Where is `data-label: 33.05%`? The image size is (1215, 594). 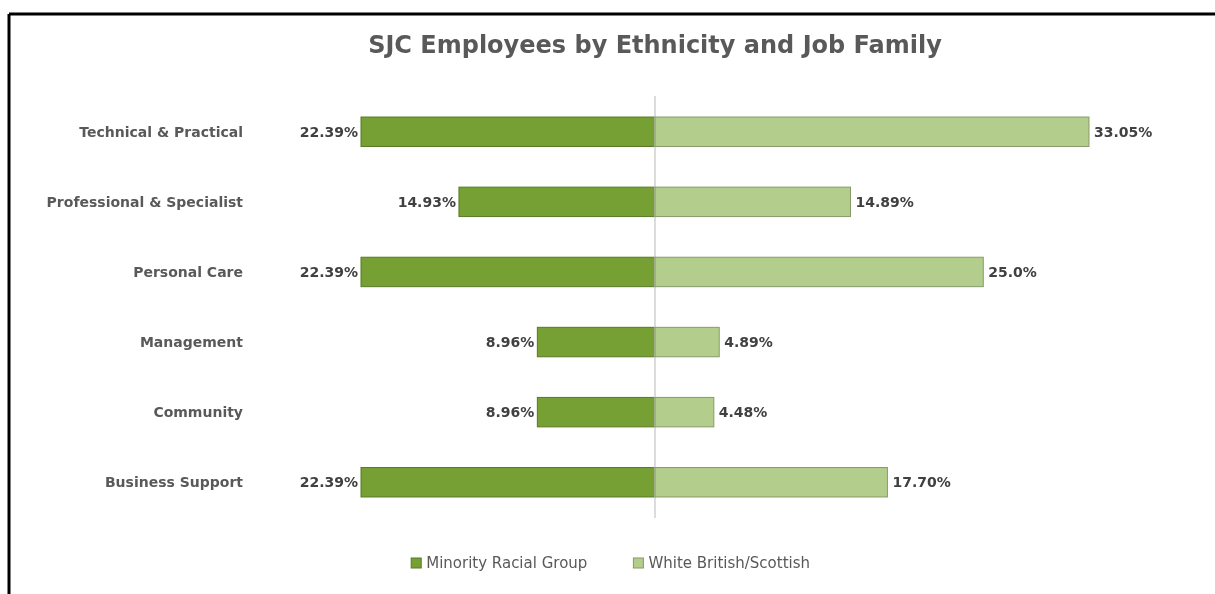 data-label: 33.05% is located at coordinates (1123, 131).